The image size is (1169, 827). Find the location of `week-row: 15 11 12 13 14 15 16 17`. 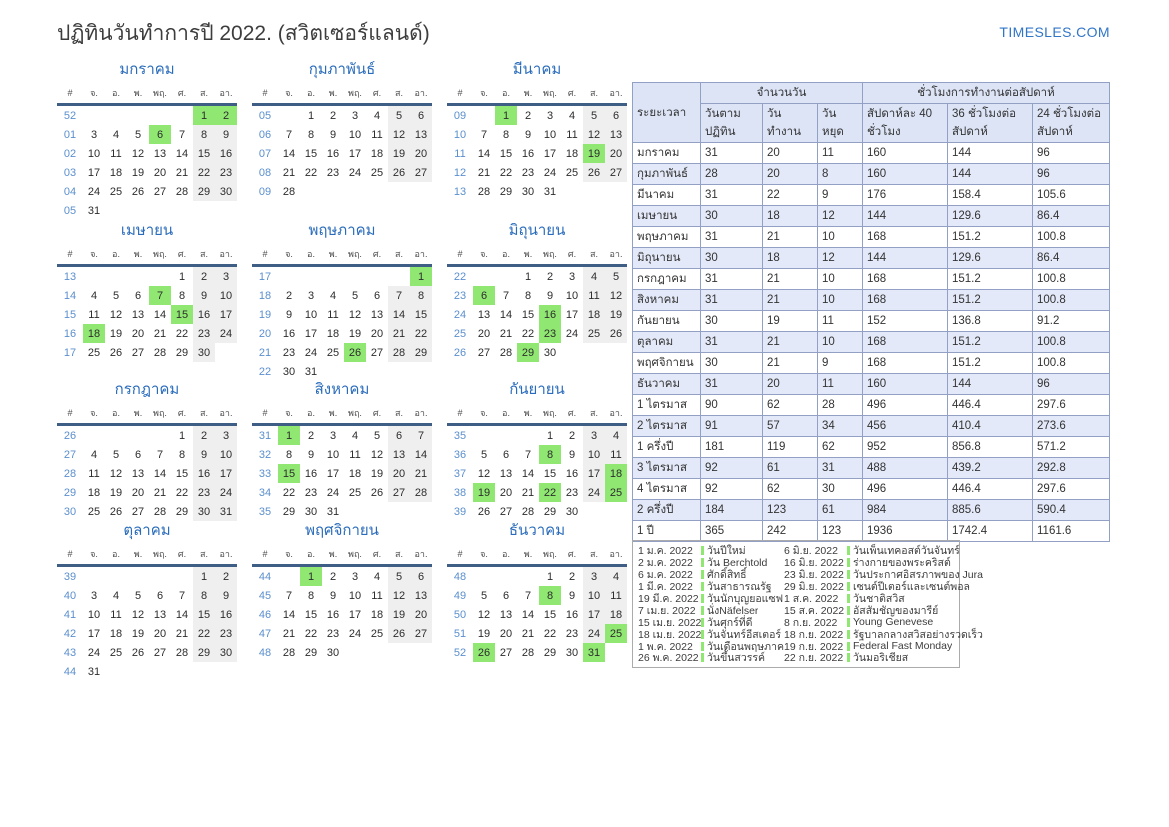

week-row: 15 11 12 13 14 15 16 17 is located at coordinates (147, 314).